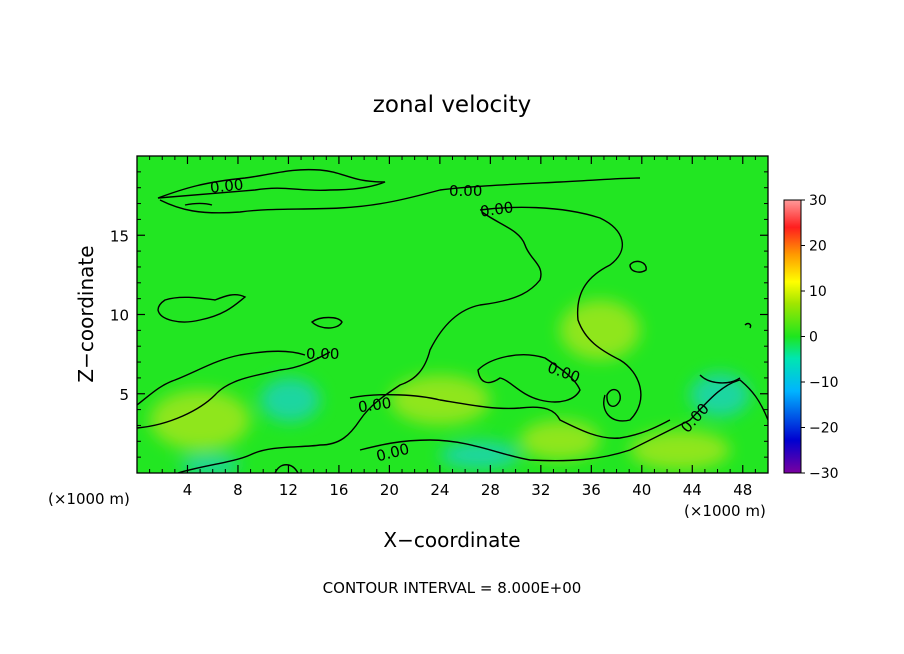 The height and width of the screenshot is (654, 904). What do you see at coordinates (124, 395) in the screenshot?
I see `y-tick-label: 5` at bounding box center [124, 395].